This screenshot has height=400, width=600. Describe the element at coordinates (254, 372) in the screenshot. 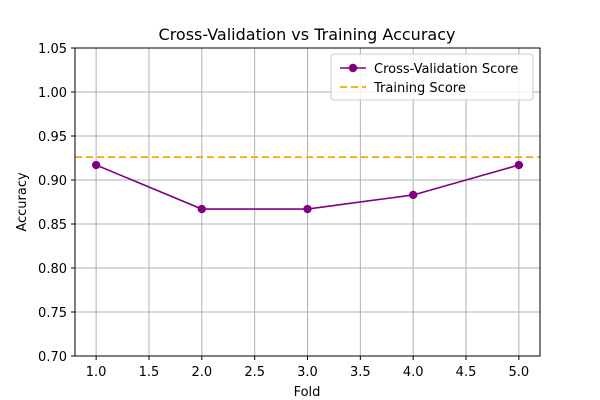

I see `x-tick-label: 2.5` at that location.